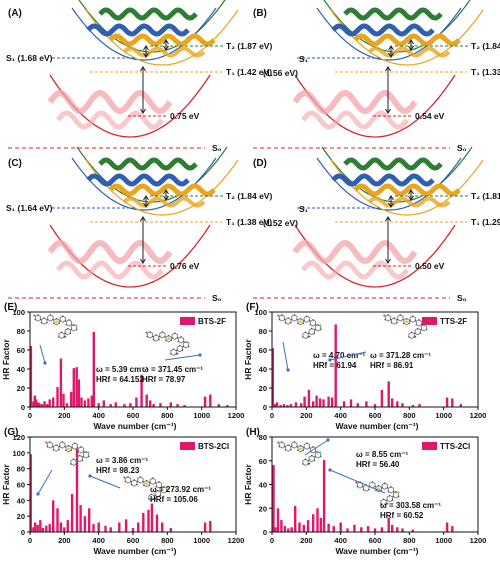 This screenshot has width=500, height=569. What do you see at coordinates (162, 40) in the screenshot?
I see `t1-wave` at bounding box center [162, 40].